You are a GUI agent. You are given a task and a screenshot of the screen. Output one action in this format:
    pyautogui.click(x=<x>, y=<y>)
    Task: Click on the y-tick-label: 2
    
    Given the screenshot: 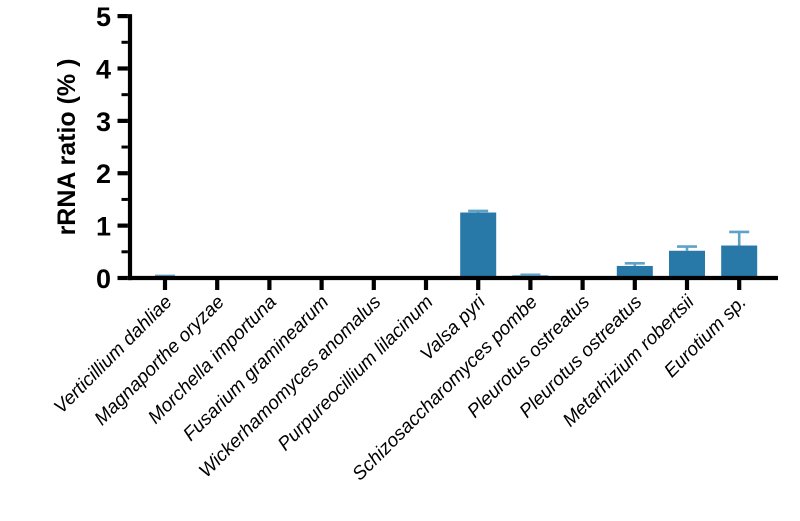 What is the action you would take?
    pyautogui.click(x=103, y=174)
    